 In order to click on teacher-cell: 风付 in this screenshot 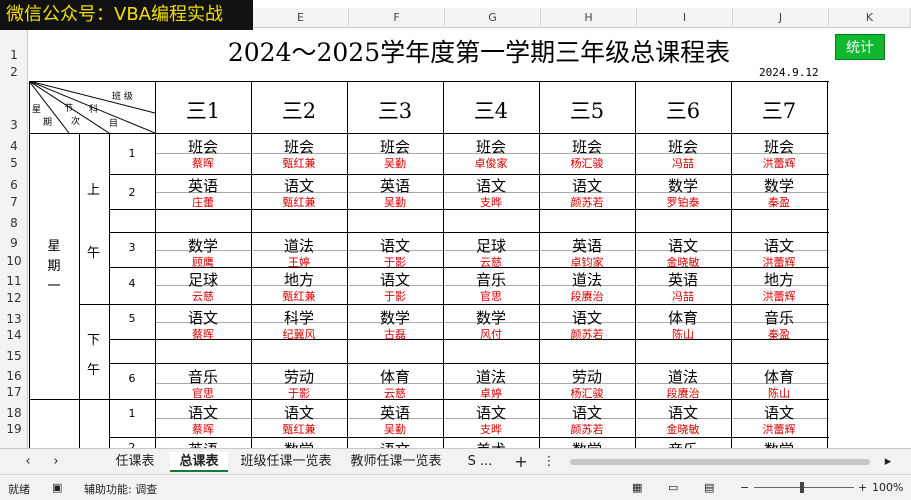, I will do `click(491, 334)`.